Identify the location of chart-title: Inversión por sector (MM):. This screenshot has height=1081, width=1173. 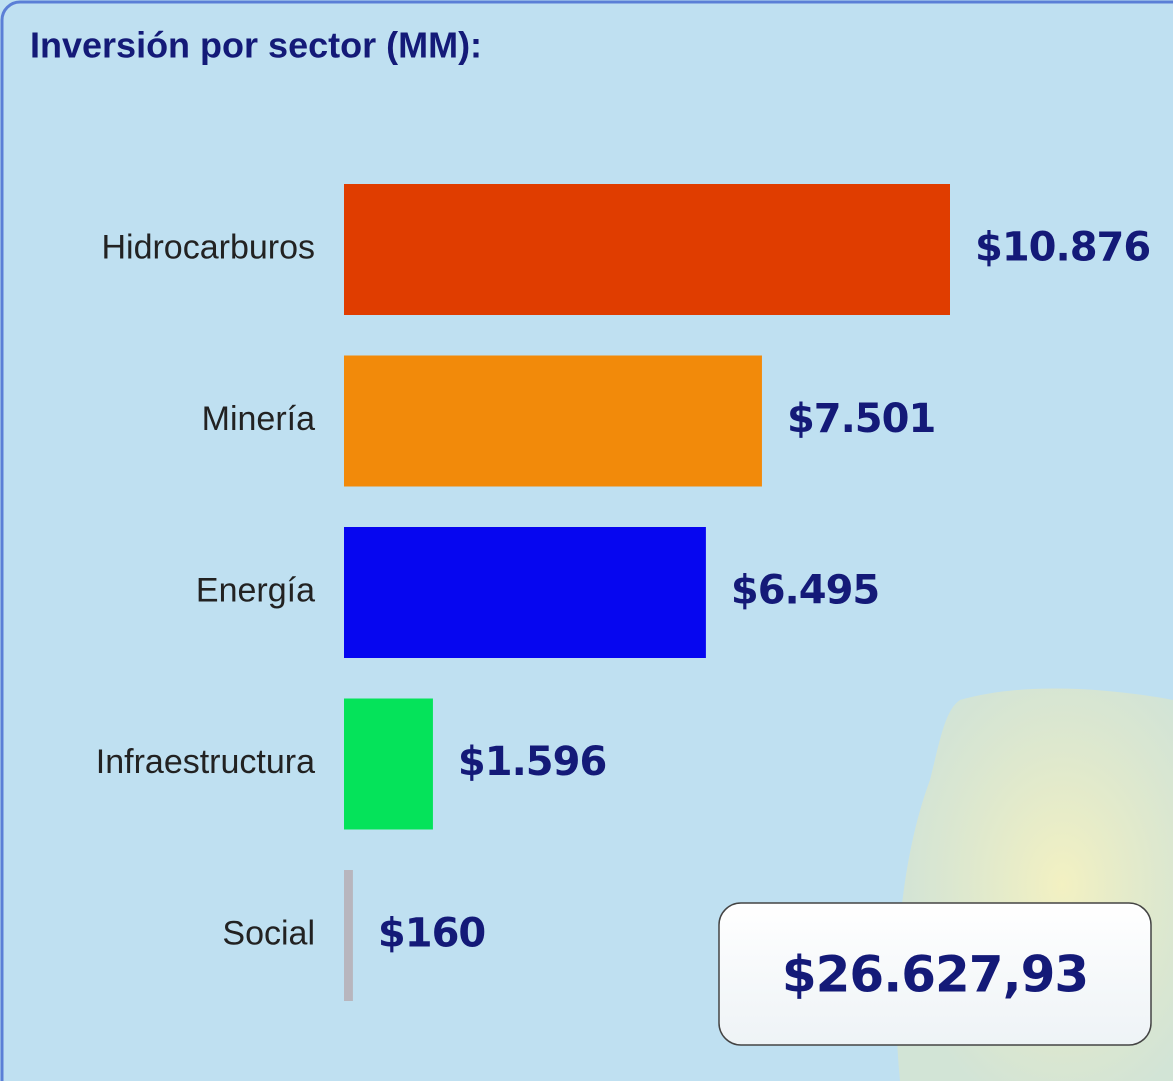
(256, 45).